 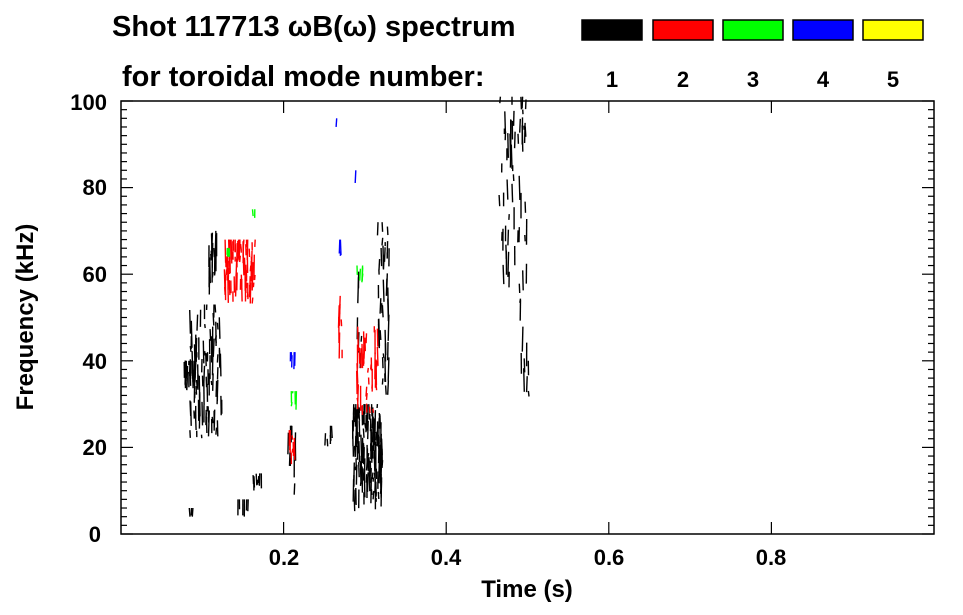 What do you see at coordinates (771, 557) in the screenshot?
I see `x-tick-label-0.8: 0.8` at bounding box center [771, 557].